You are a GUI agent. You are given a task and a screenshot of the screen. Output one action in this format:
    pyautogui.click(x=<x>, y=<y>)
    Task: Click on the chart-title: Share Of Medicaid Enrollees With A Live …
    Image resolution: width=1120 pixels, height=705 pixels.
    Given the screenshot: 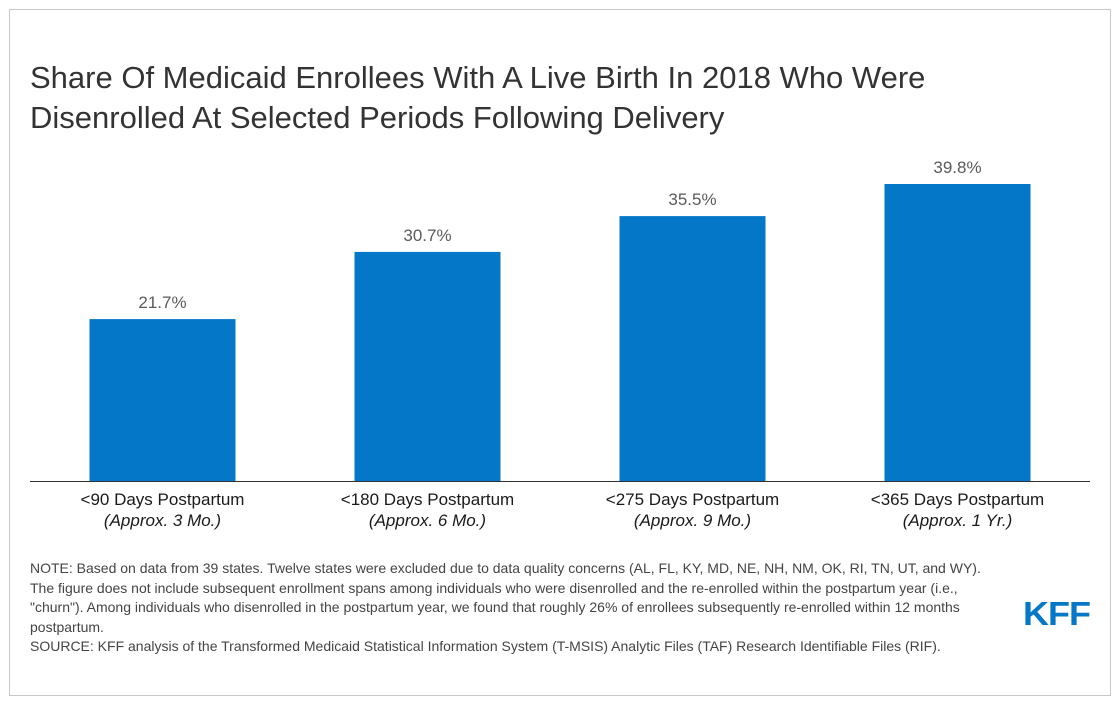 What is the action you would take?
    pyautogui.click(x=530, y=98)
    